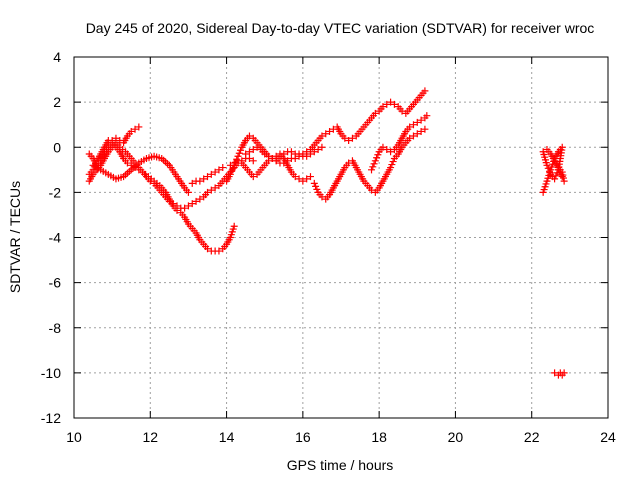 The height and width of the screenshot is (480, 640). I want to click on x-tick-label: 24, so click(608, 437).